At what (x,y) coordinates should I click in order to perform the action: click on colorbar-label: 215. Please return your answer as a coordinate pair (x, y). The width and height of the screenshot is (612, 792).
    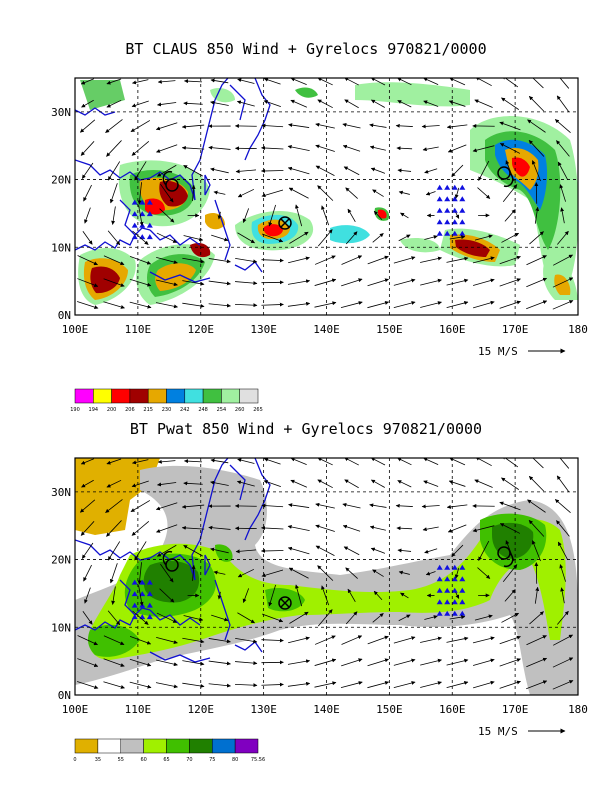
    Looking at the image, I should click on (148, 410).